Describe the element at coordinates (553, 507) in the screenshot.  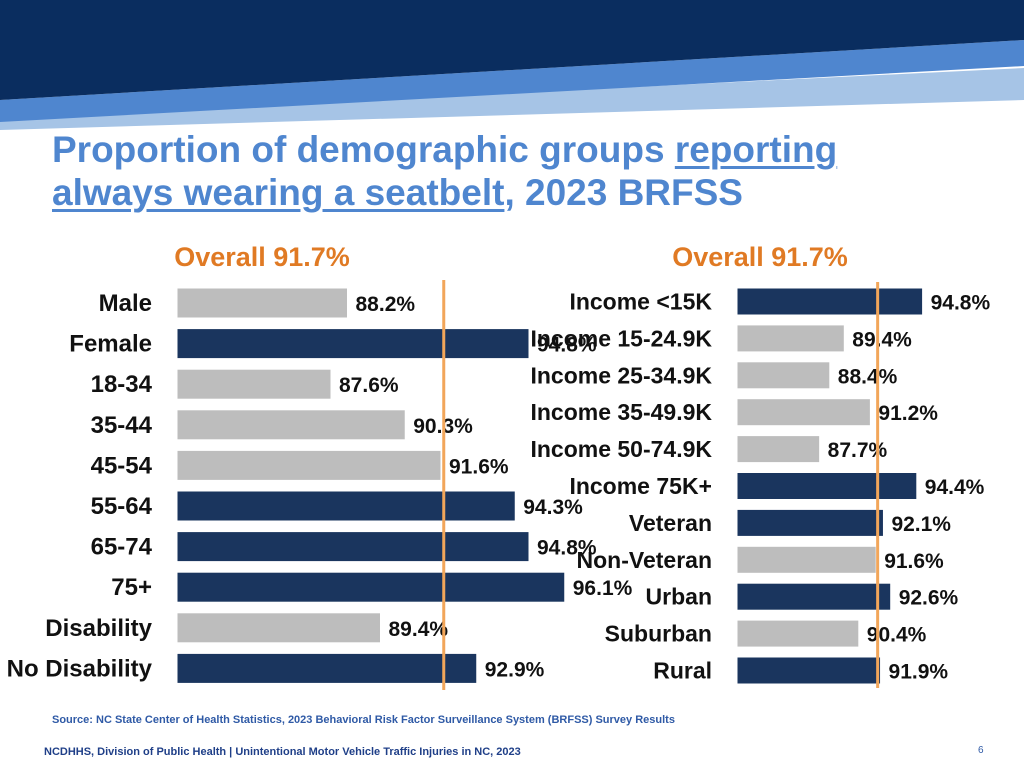
I see `data-label: 94.3%` at that location.